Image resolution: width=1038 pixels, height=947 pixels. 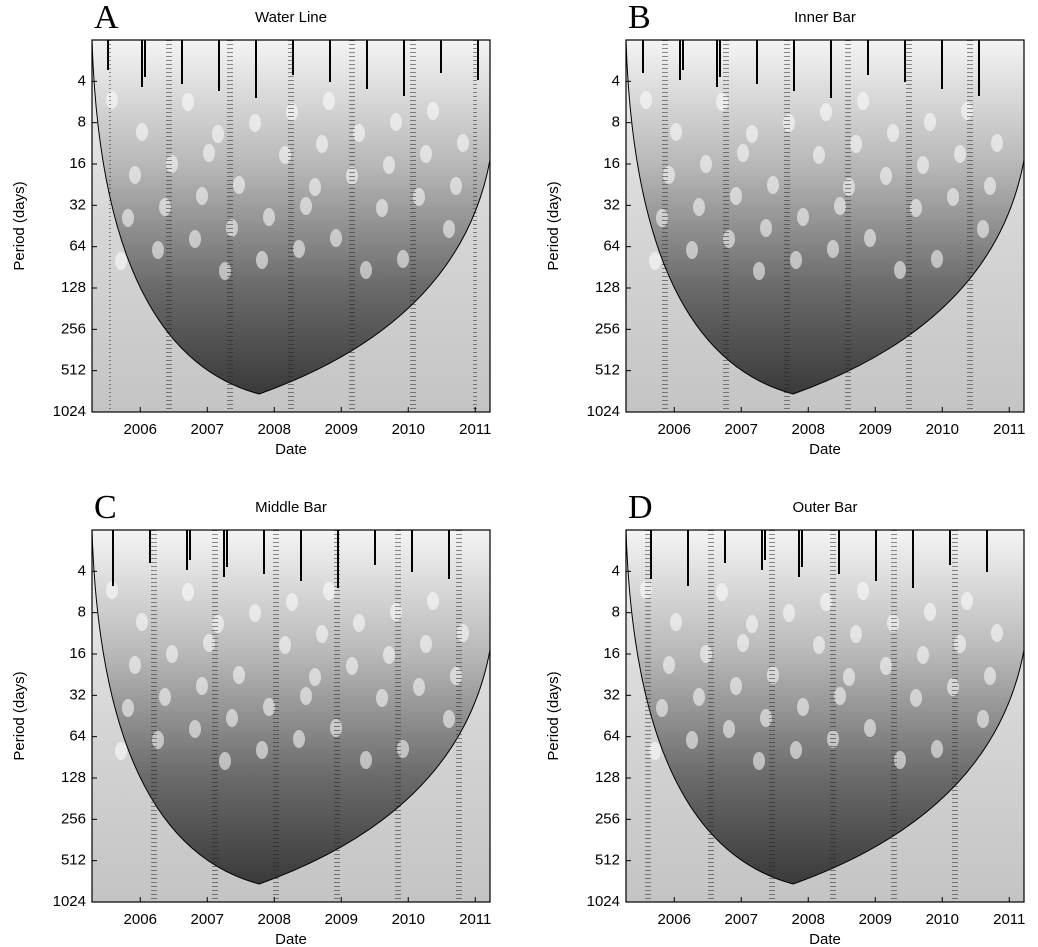 I want to click on x-tick-label: 2011, so click(x=475, y=429).